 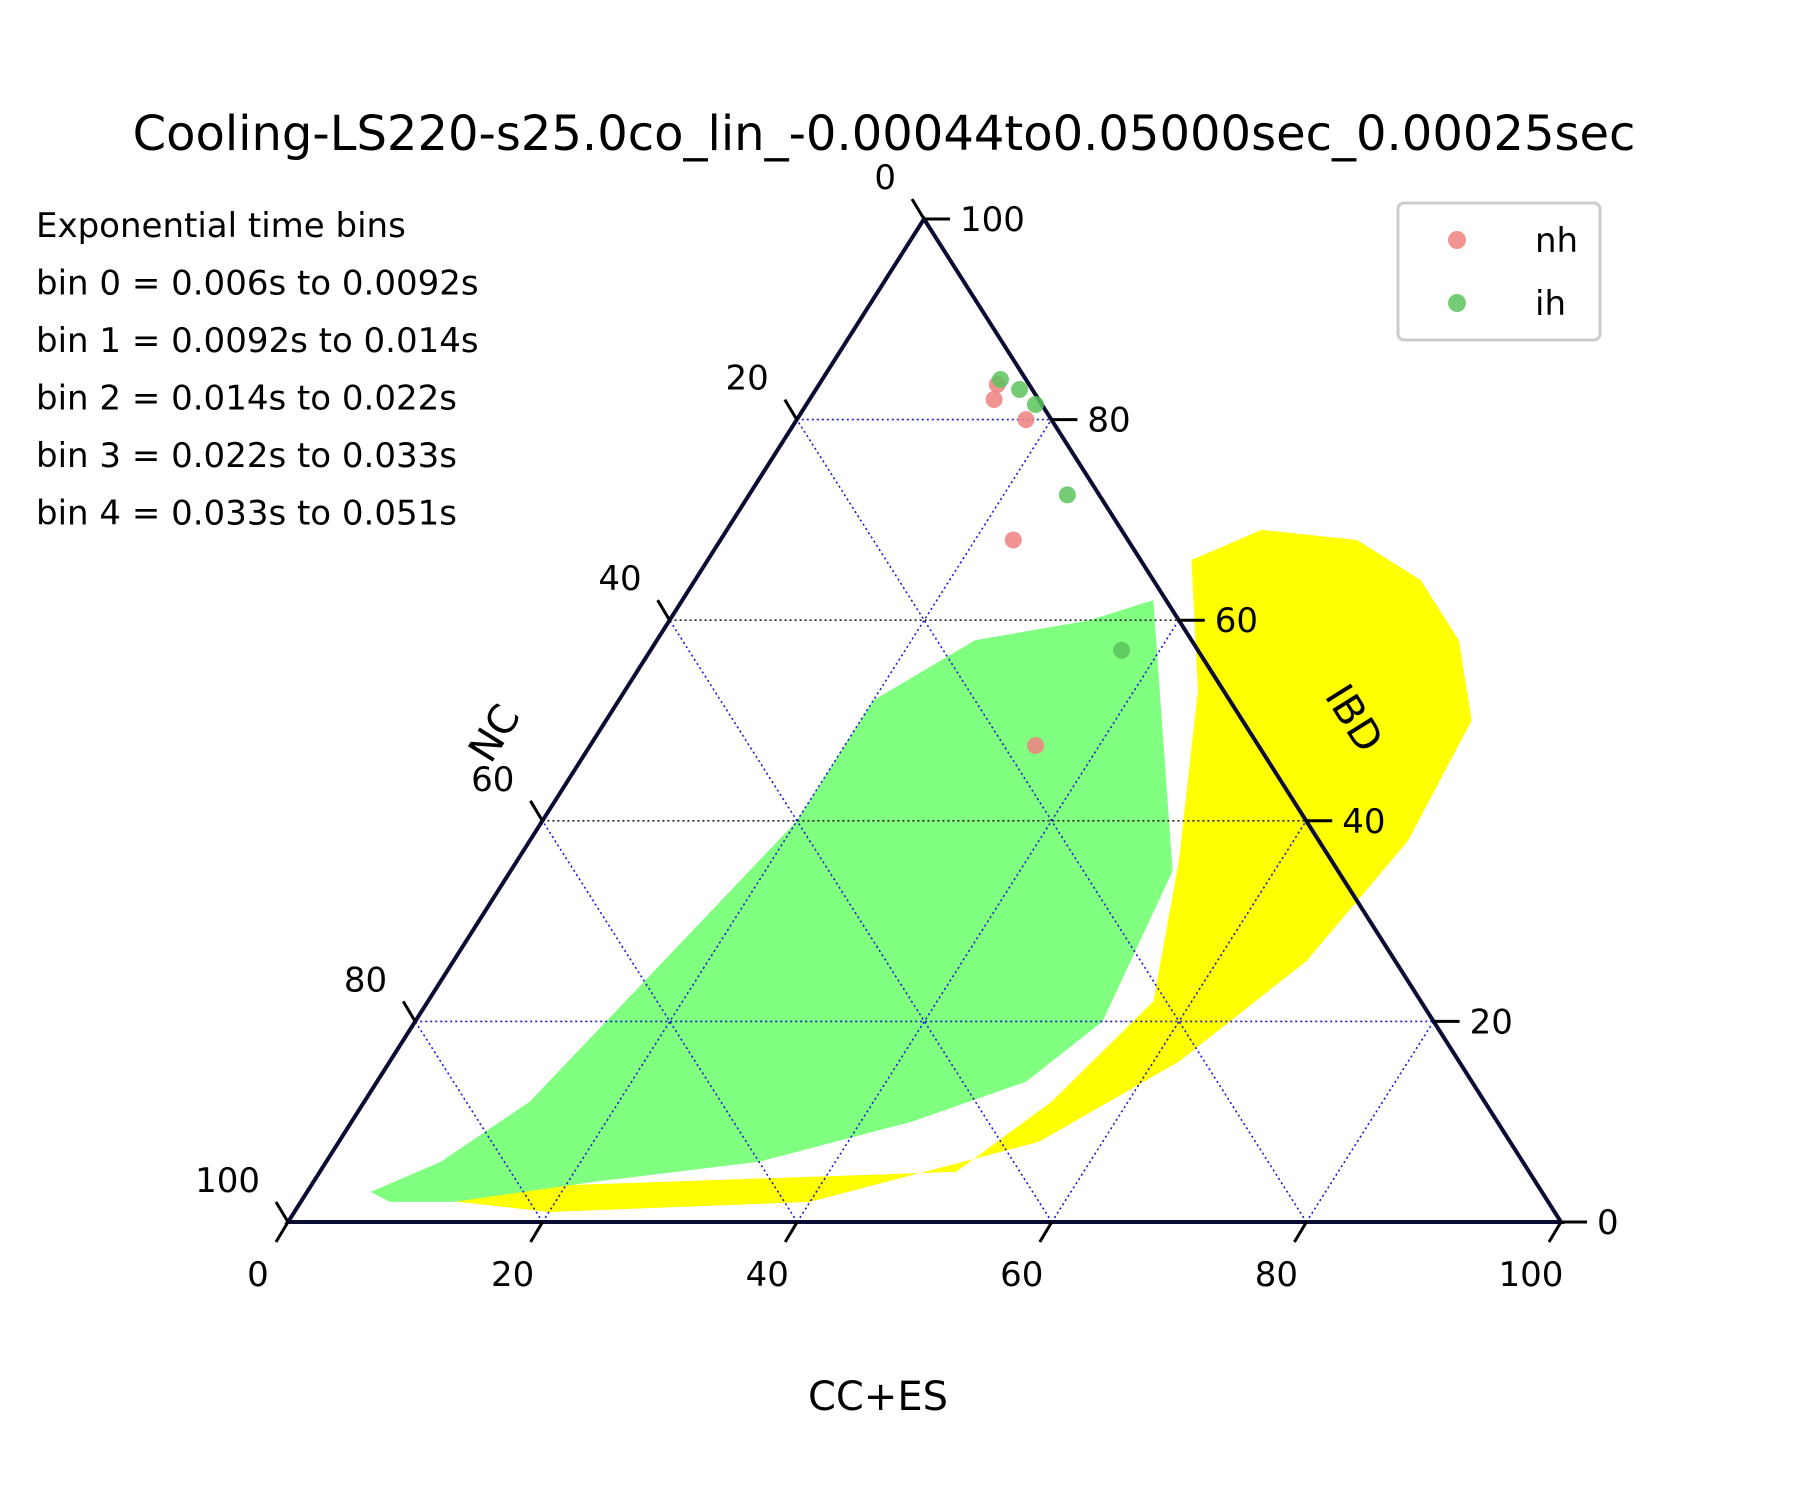 I want to click on left-tick-label: 20, so click(x=747, y=379).